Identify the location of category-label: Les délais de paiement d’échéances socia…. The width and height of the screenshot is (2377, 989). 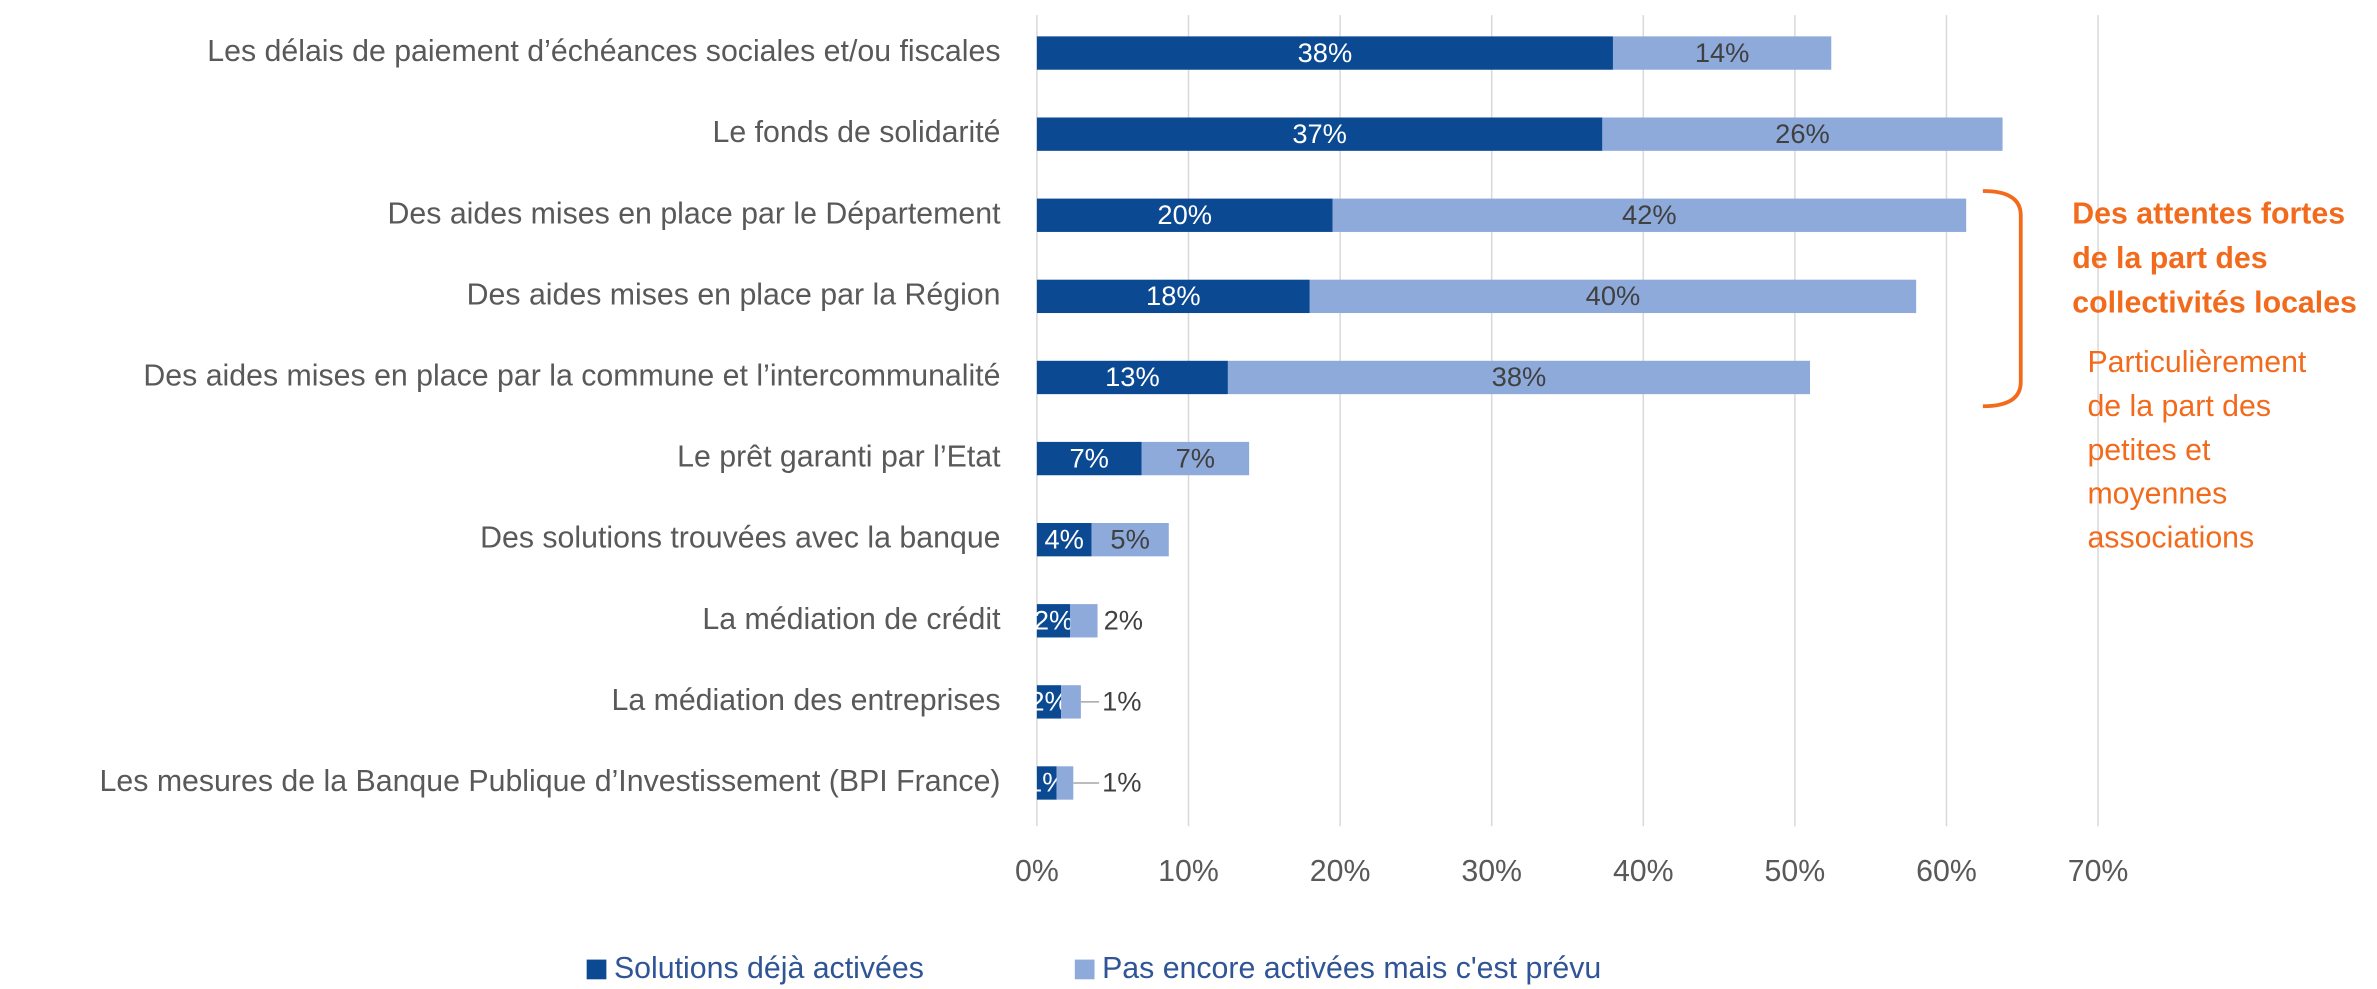
(603, 51).